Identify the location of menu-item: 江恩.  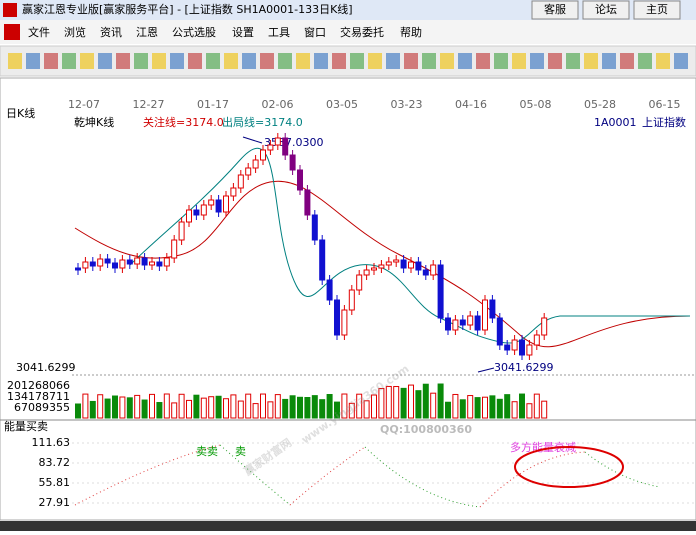
(147, 32).